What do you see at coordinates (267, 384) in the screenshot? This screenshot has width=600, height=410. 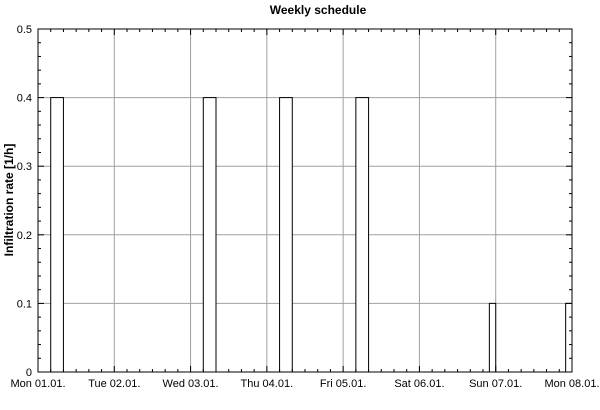 I see `x-tick-label: Thu 04.01.` at bounding box center [267, 384].